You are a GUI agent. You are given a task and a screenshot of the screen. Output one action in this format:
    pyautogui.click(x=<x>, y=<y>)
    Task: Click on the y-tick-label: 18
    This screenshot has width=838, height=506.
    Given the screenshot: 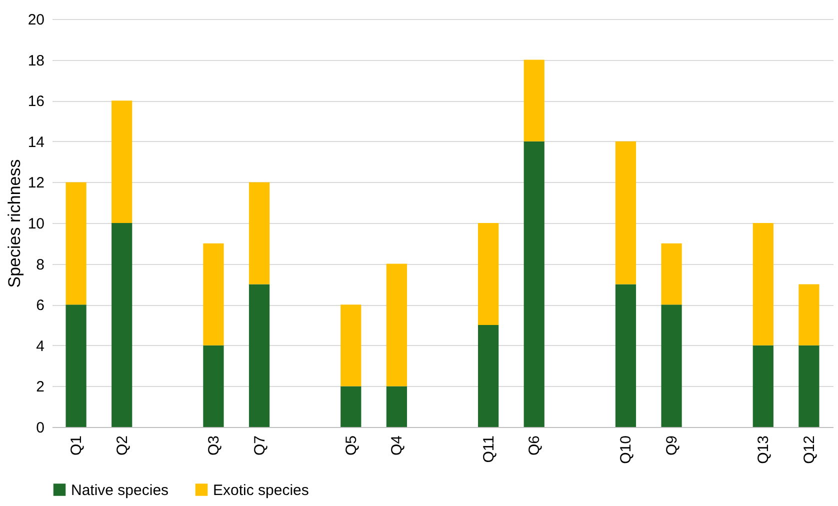 What is the action you would take?
    pyautogui.click(x=36, y=61)
    